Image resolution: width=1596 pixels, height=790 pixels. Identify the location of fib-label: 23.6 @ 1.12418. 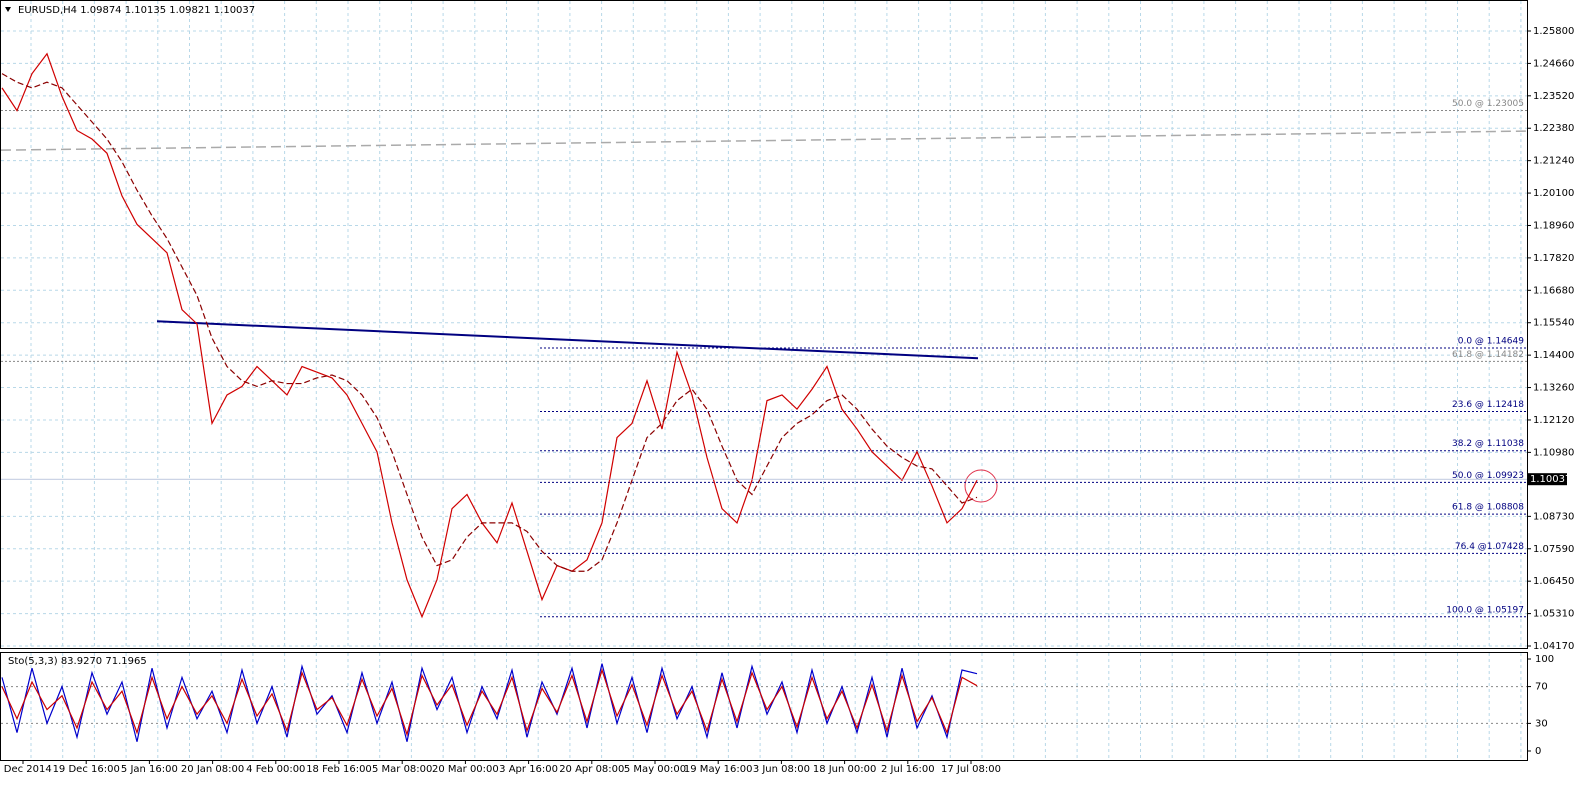
(1488, 405).